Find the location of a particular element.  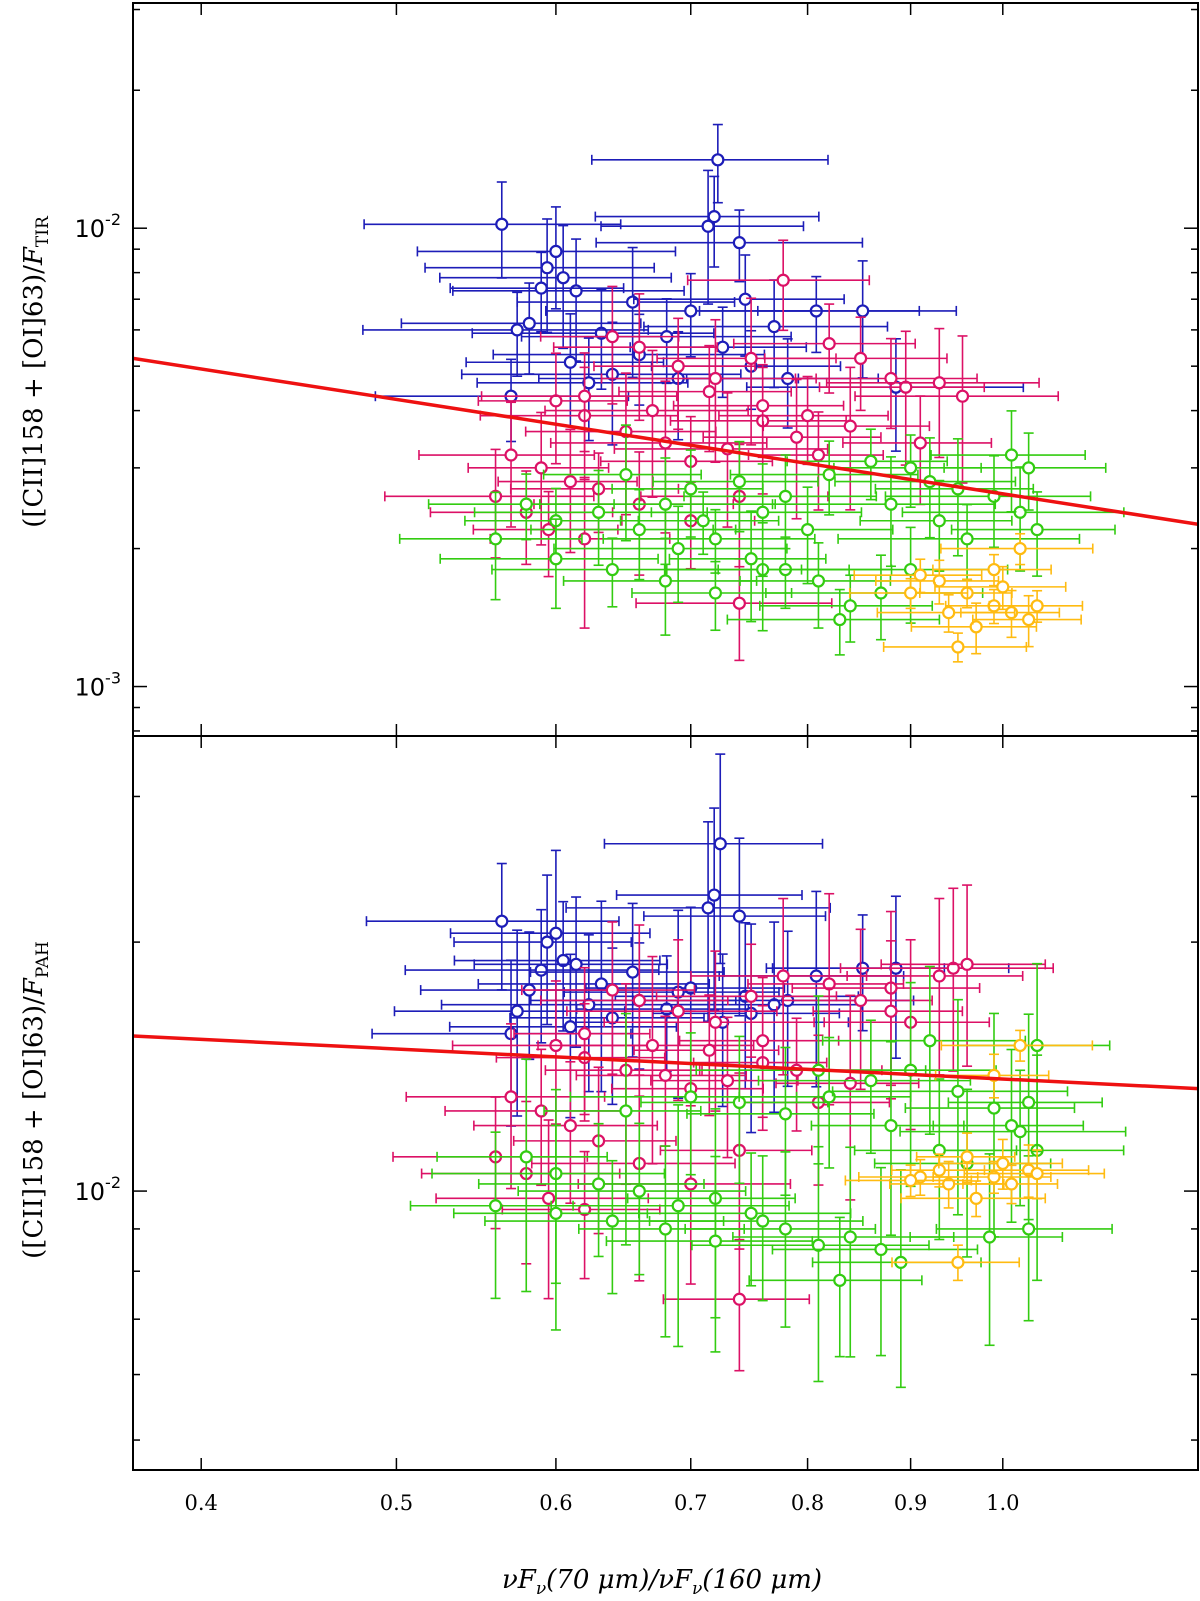

x-axis-title: νFν(70 μm)/νFν(160 μm) is located at coordinates (662, 1581).